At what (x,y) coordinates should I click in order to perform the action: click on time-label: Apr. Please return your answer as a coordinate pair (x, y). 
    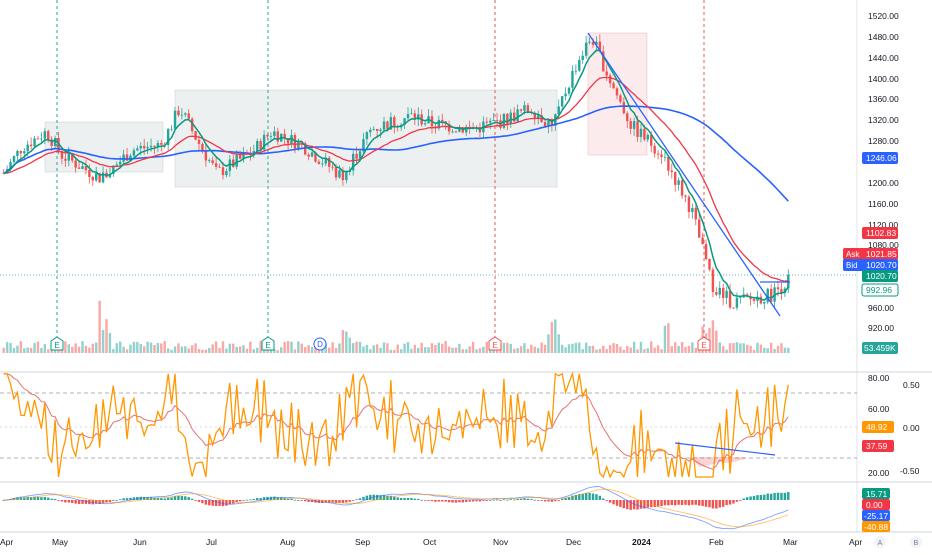
    Looking at the image, I should click on (6, 542).